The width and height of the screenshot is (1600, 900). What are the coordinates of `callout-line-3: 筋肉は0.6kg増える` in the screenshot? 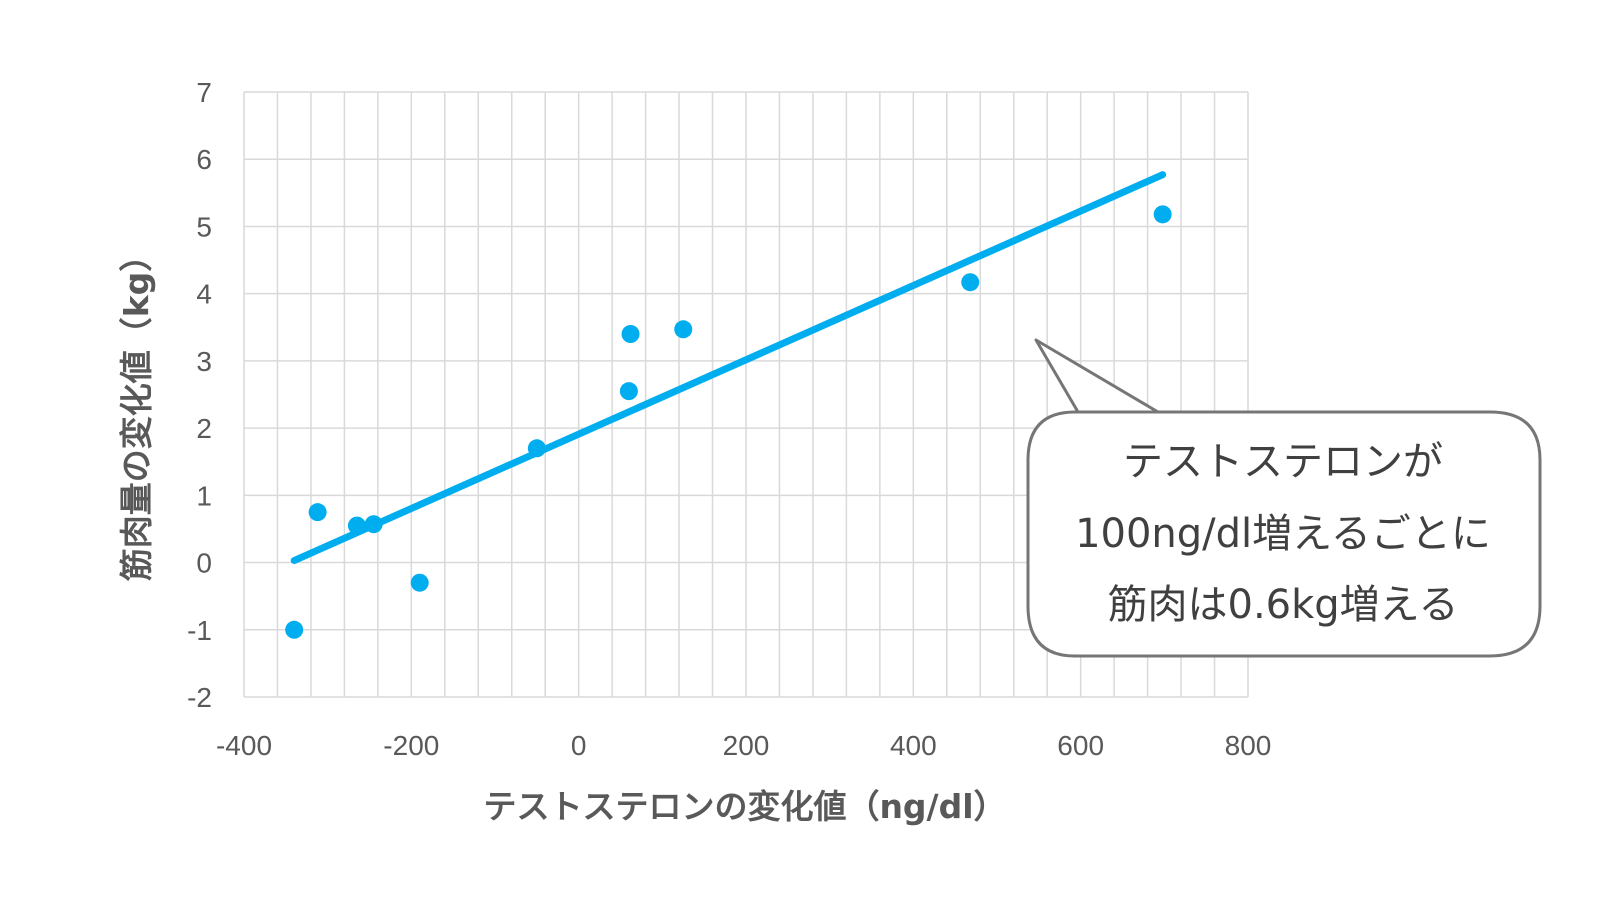 It's located at (1283, 605).